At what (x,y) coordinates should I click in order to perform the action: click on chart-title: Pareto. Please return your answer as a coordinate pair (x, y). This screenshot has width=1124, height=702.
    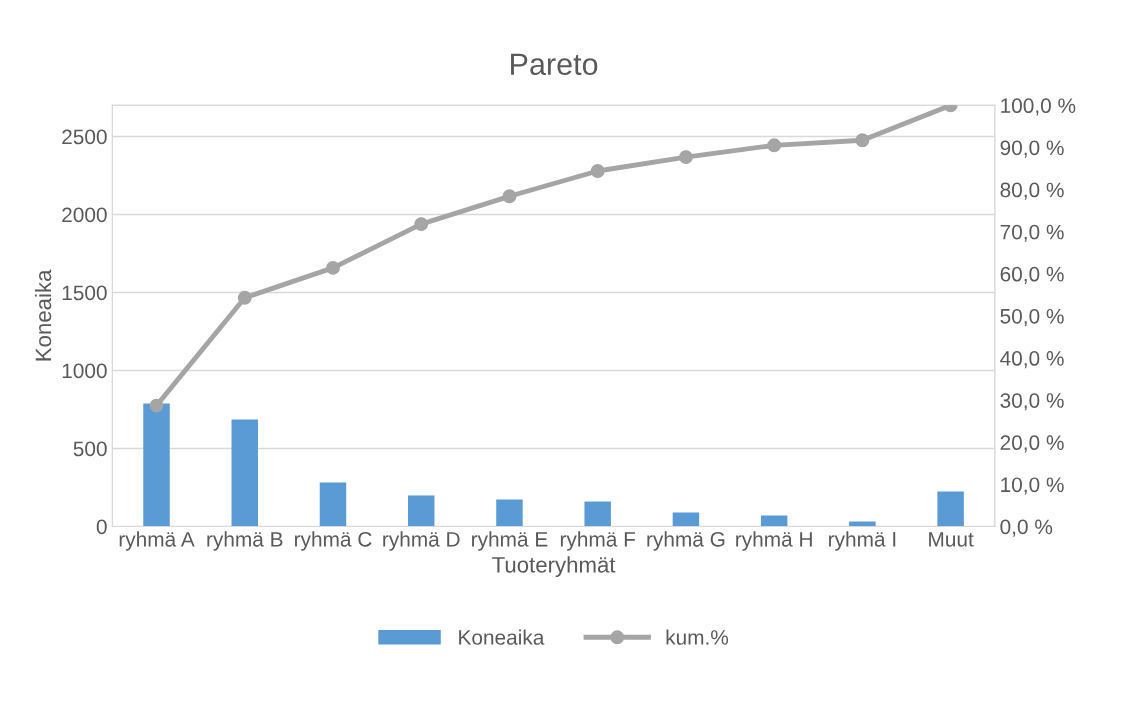
    Looking at the image, I should click on (554, 64).